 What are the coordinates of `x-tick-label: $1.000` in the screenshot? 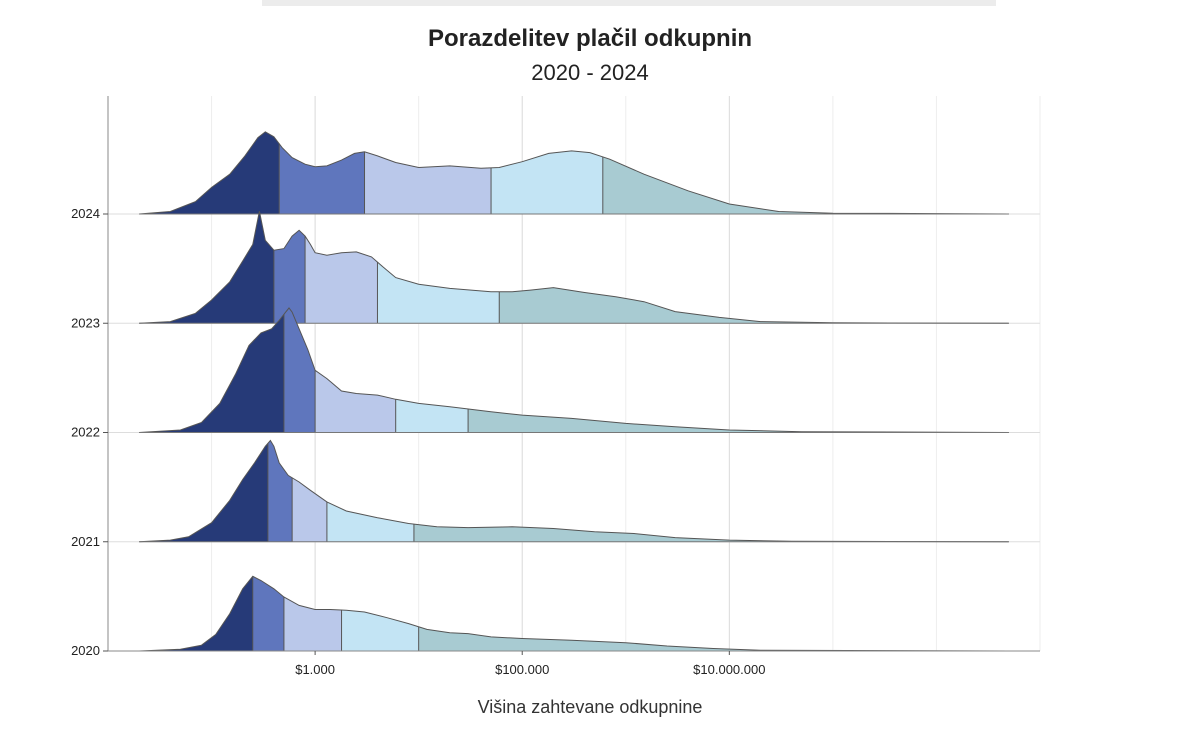 It's located at (315, 669).